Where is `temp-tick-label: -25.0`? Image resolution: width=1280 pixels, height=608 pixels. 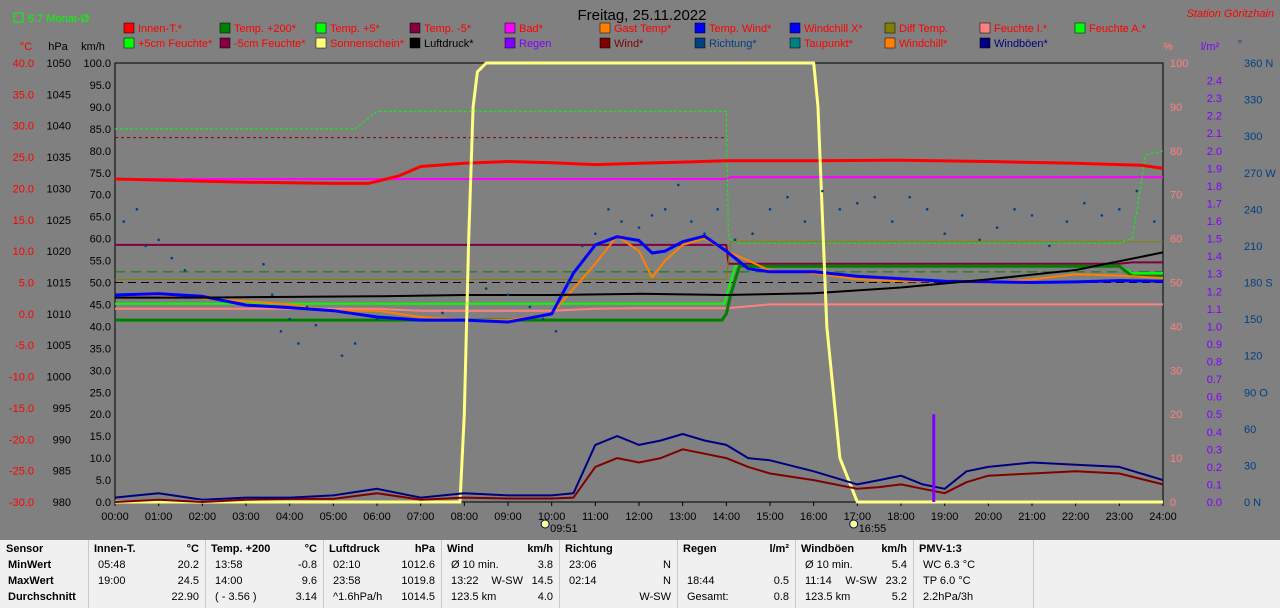
temp-tick-label: -25.0 is located at coordinates (21, 472).